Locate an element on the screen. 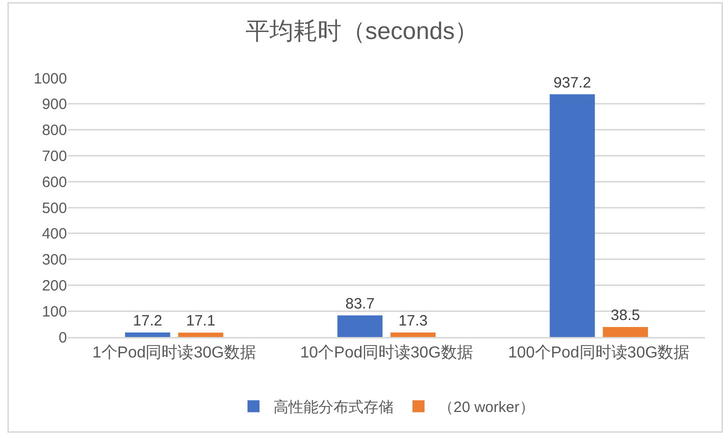 The image size is (724, 434). x-tick-label: 1个Pod同时读30G数据 is located at coordinates (174, 353).